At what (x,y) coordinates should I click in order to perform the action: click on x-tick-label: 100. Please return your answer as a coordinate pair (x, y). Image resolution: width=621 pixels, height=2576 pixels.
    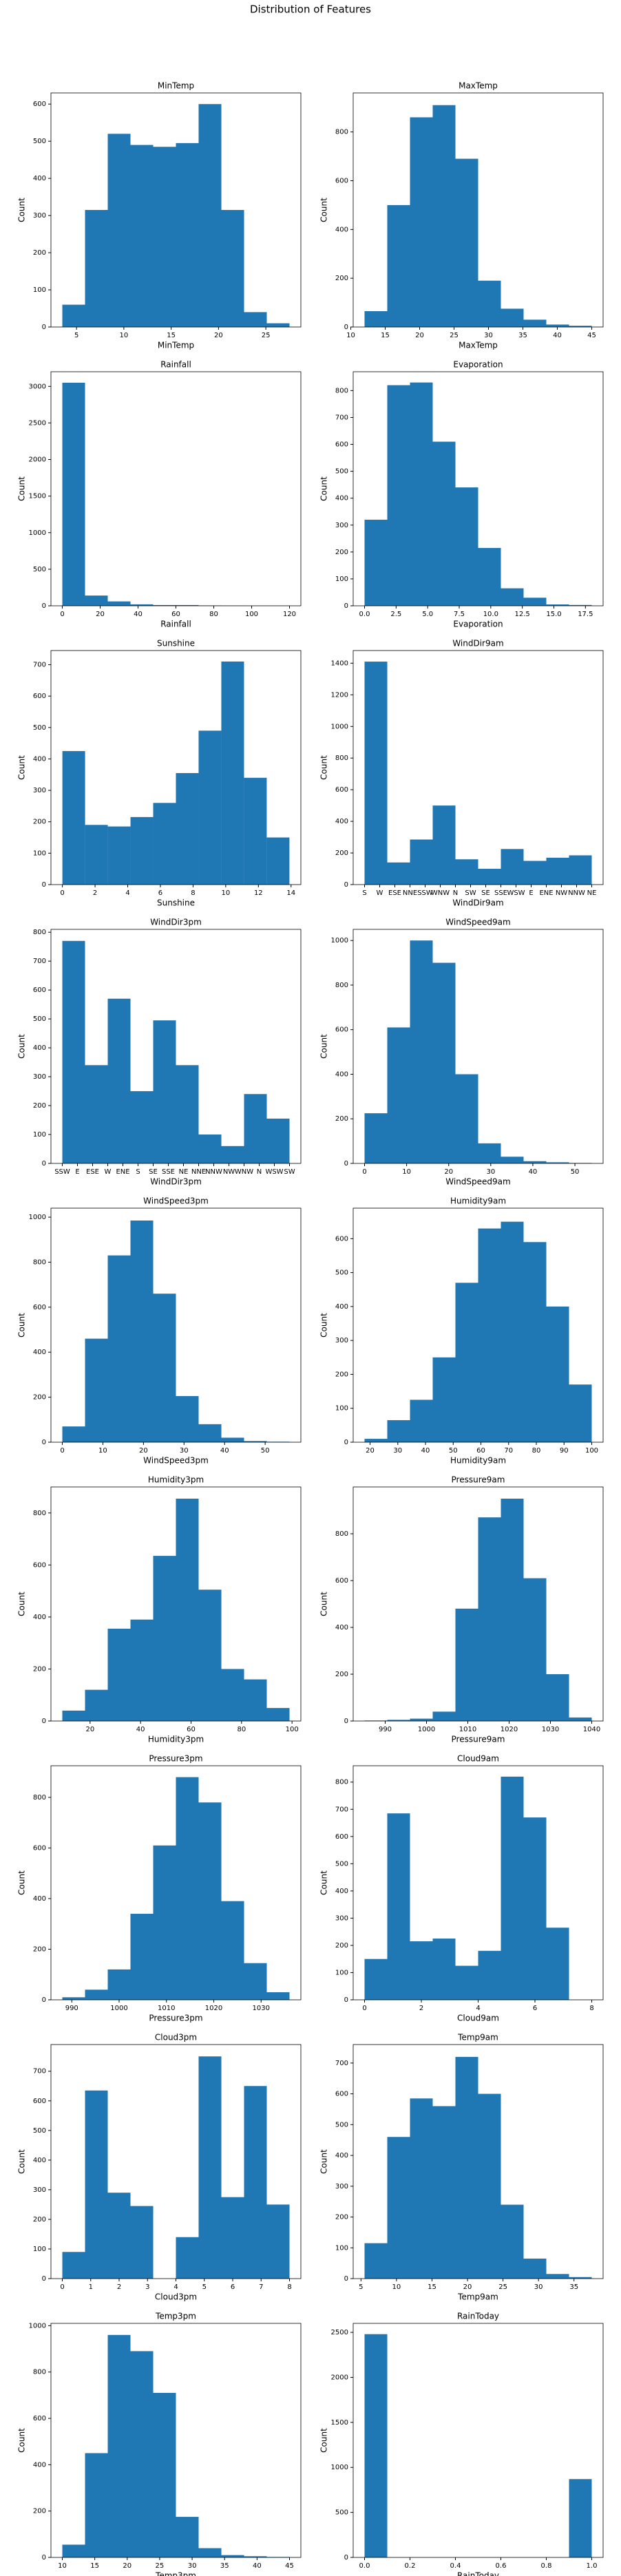
    Looking at the image, I should click on (591, 1451).